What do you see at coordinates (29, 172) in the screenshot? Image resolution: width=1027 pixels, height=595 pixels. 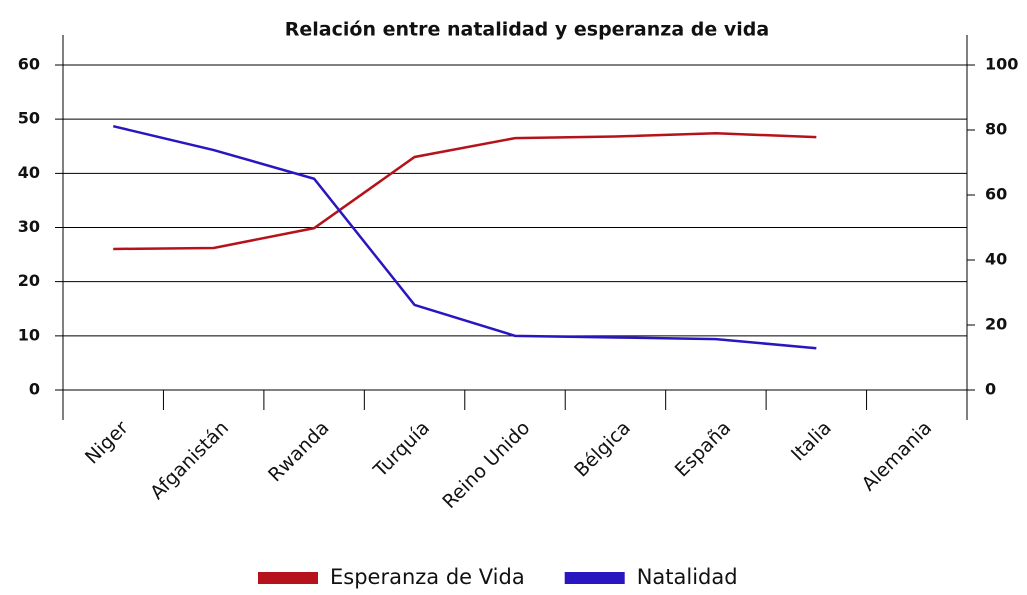 I see `y-tick-label: 40` at bounding box center [29, 172].